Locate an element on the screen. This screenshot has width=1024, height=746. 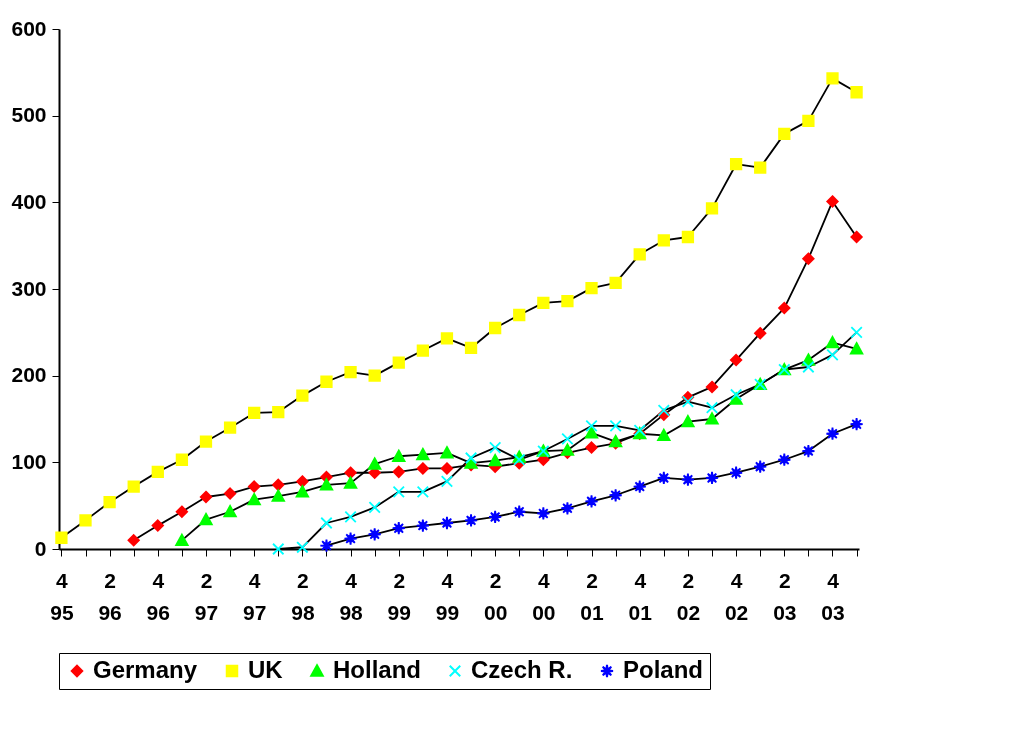
x-tick-label: 4 98 is located at coordinates (351, 596).